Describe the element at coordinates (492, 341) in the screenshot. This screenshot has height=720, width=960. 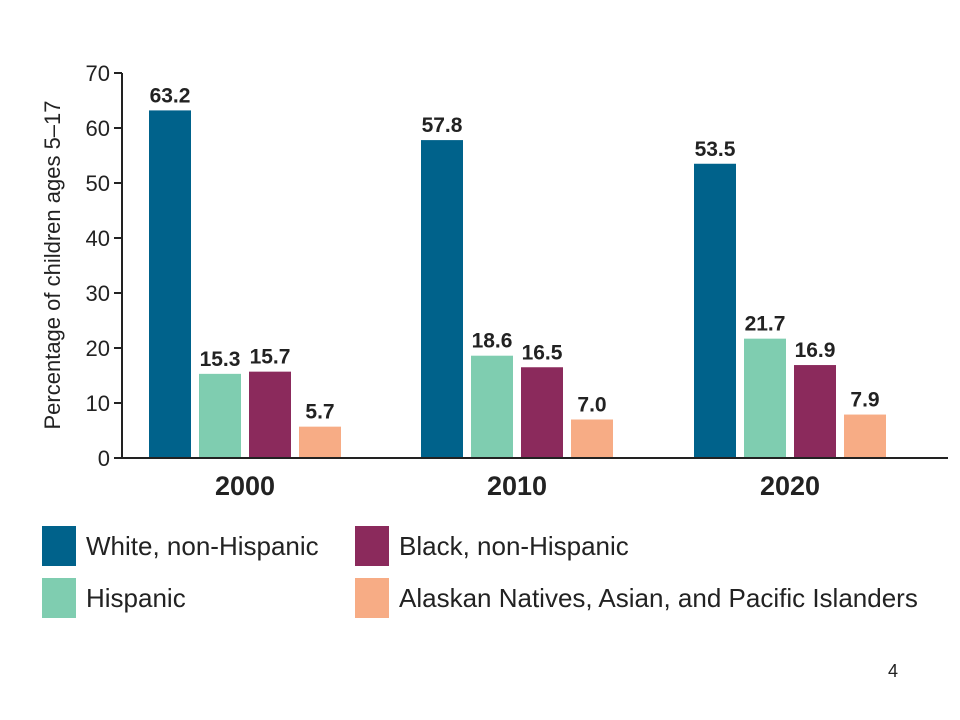
I see `data-label-hispanic-2010: 18.6` at that location.